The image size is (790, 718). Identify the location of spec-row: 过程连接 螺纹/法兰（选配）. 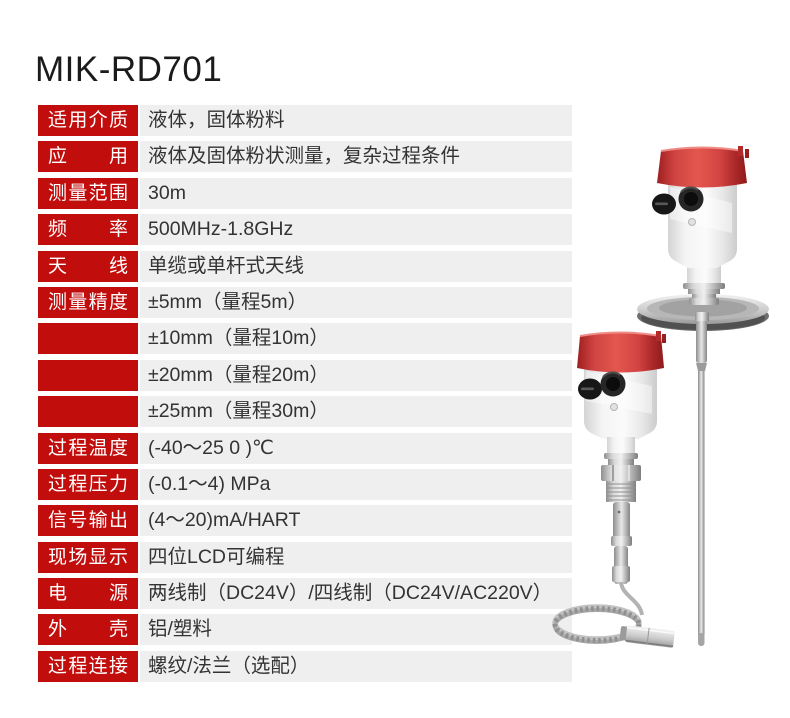
(305, 666).